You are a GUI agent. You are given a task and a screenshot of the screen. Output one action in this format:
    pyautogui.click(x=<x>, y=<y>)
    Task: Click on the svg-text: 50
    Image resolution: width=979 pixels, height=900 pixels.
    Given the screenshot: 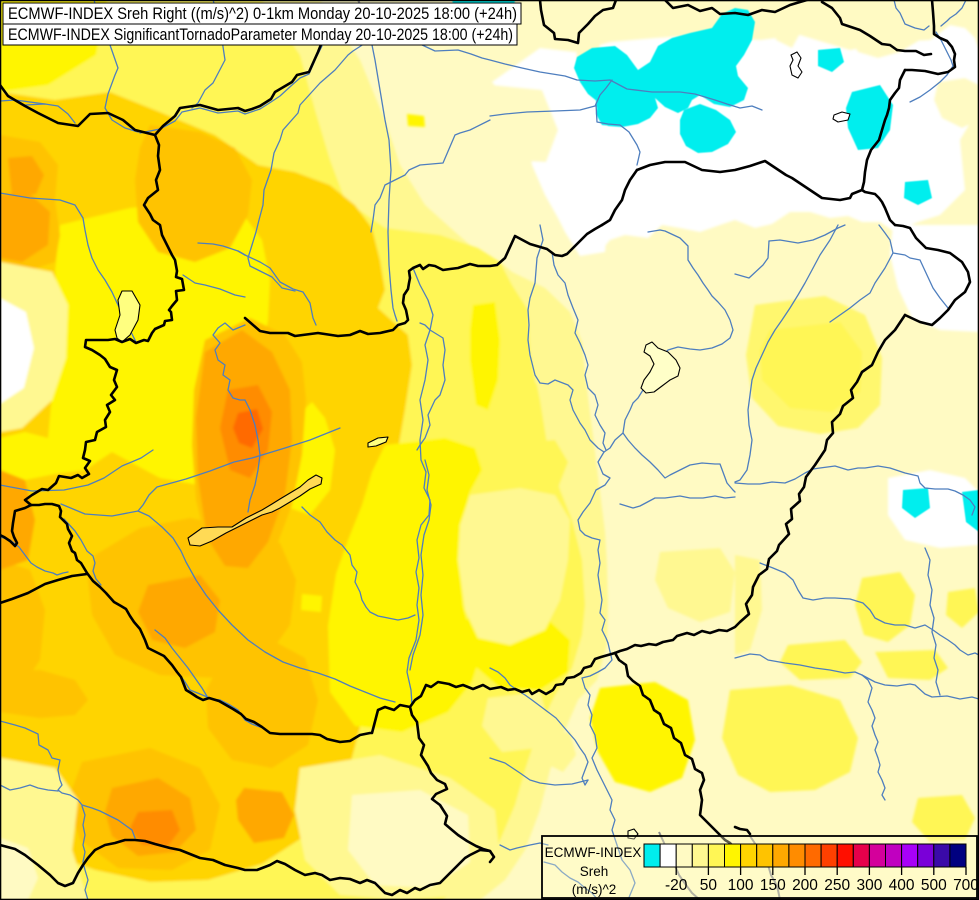 What is the action you would take?
    pyautogui.click(x=709, y=885)
    